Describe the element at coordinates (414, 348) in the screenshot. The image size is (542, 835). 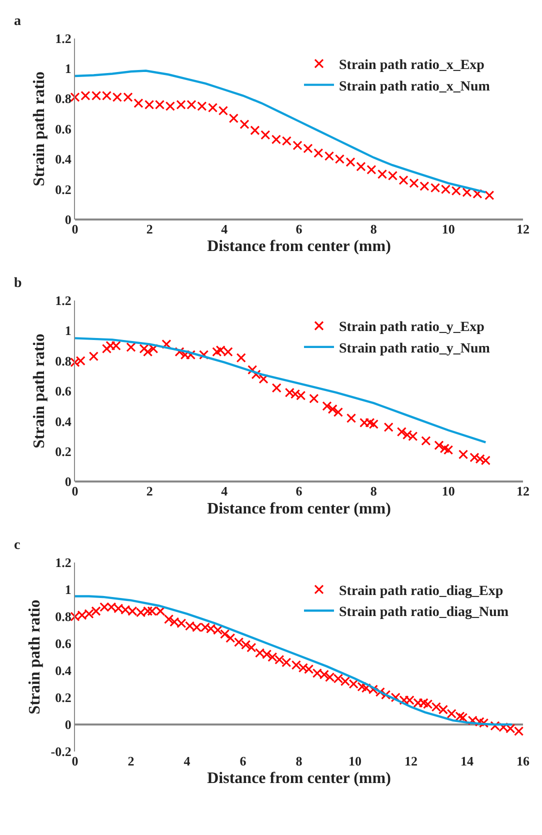
I see `legend-label: Strain path ratio_y_Num` at that location.